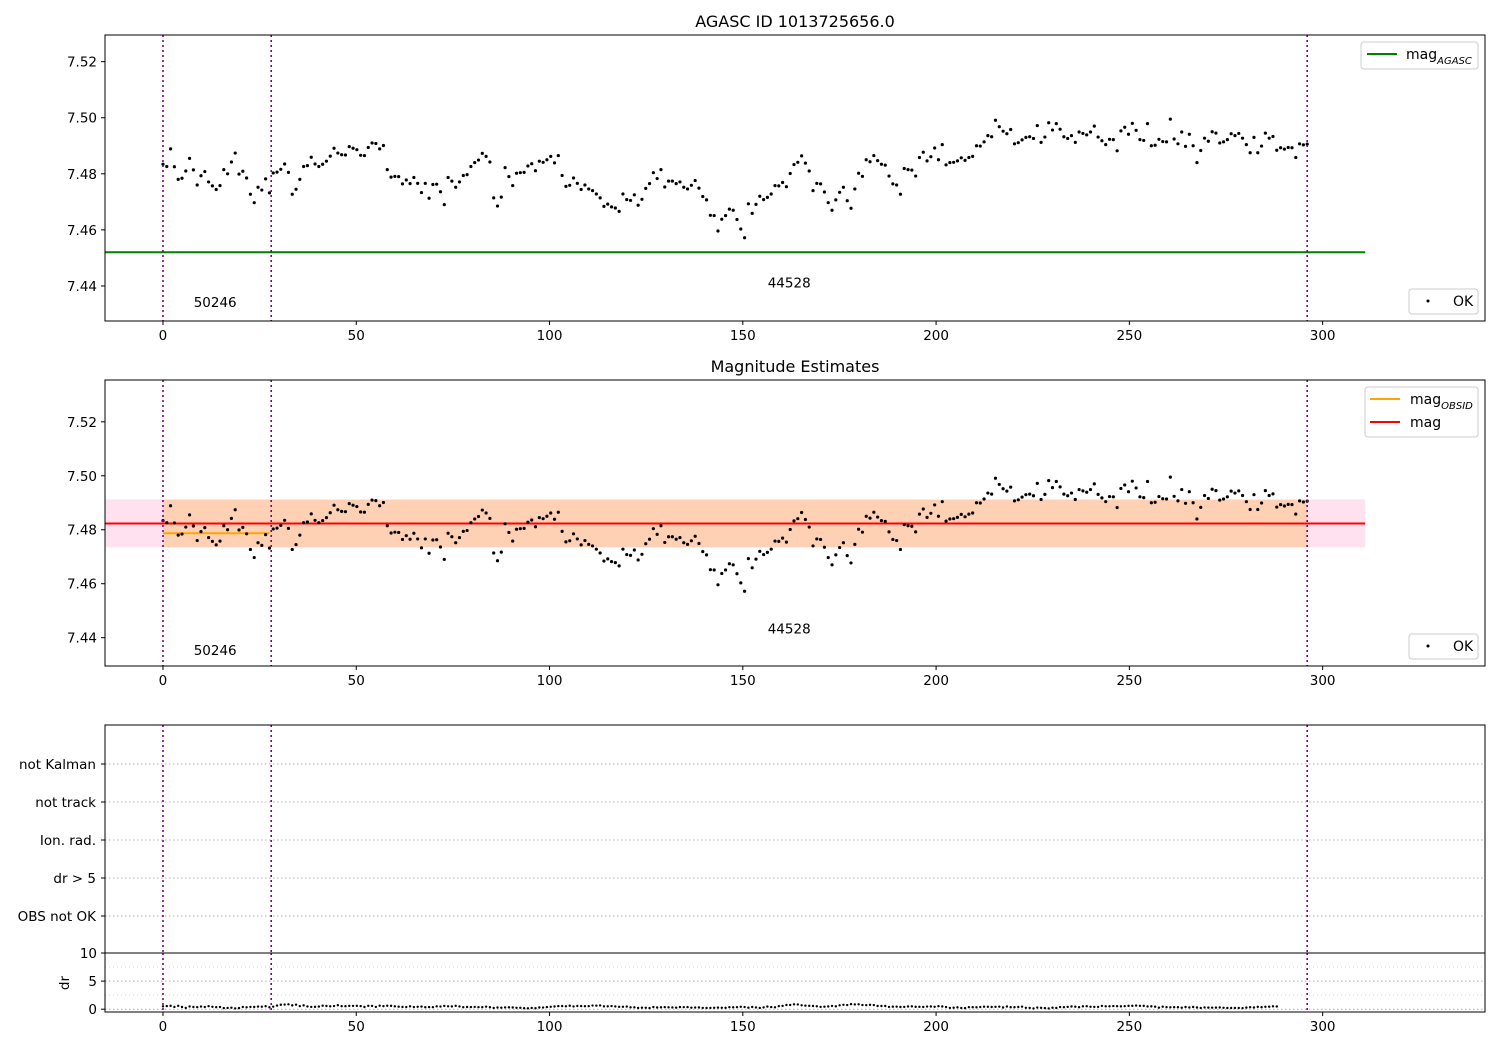 The image size is (1500, 1050). Describe the element at coordinates (82, 63) in the screenshot. I see `y-tick-label: 7.52` at that location.